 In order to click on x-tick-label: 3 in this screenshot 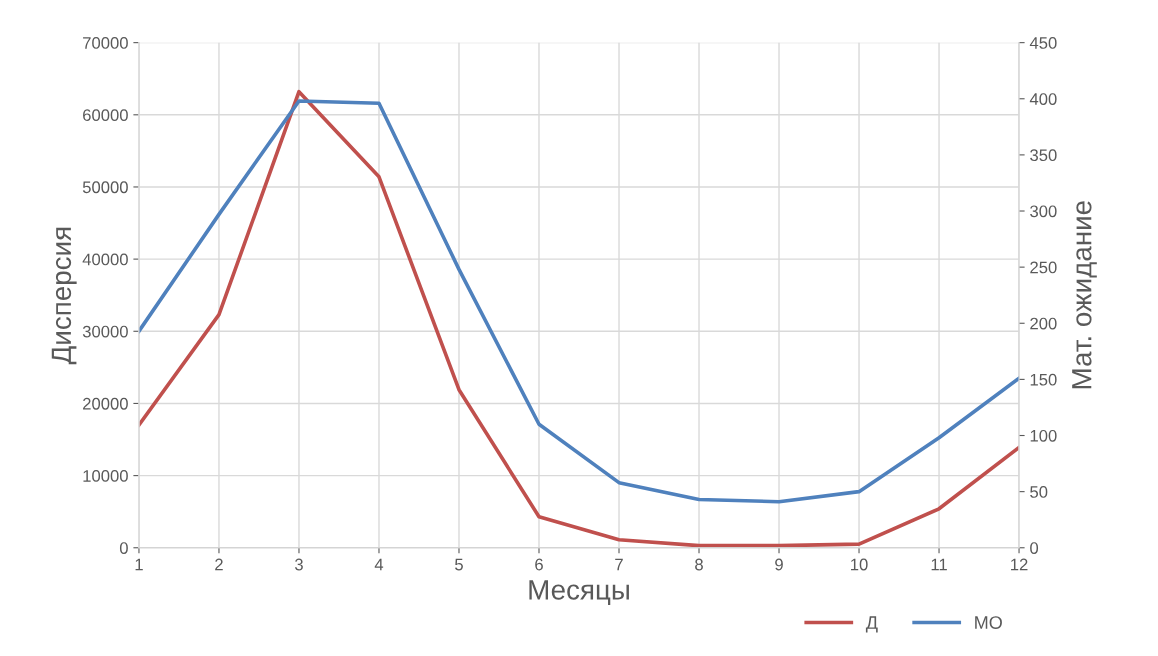, I will do `click(298, 564)`.